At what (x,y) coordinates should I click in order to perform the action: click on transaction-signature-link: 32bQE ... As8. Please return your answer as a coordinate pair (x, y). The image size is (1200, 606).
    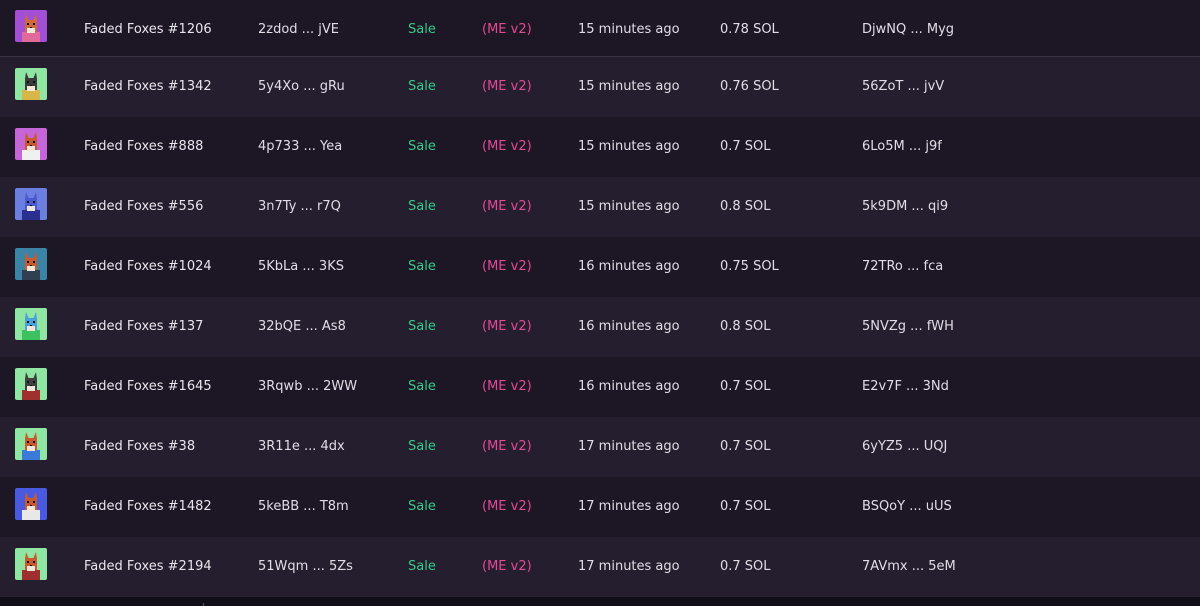
    Looking at the image, I should click on (302, 326).